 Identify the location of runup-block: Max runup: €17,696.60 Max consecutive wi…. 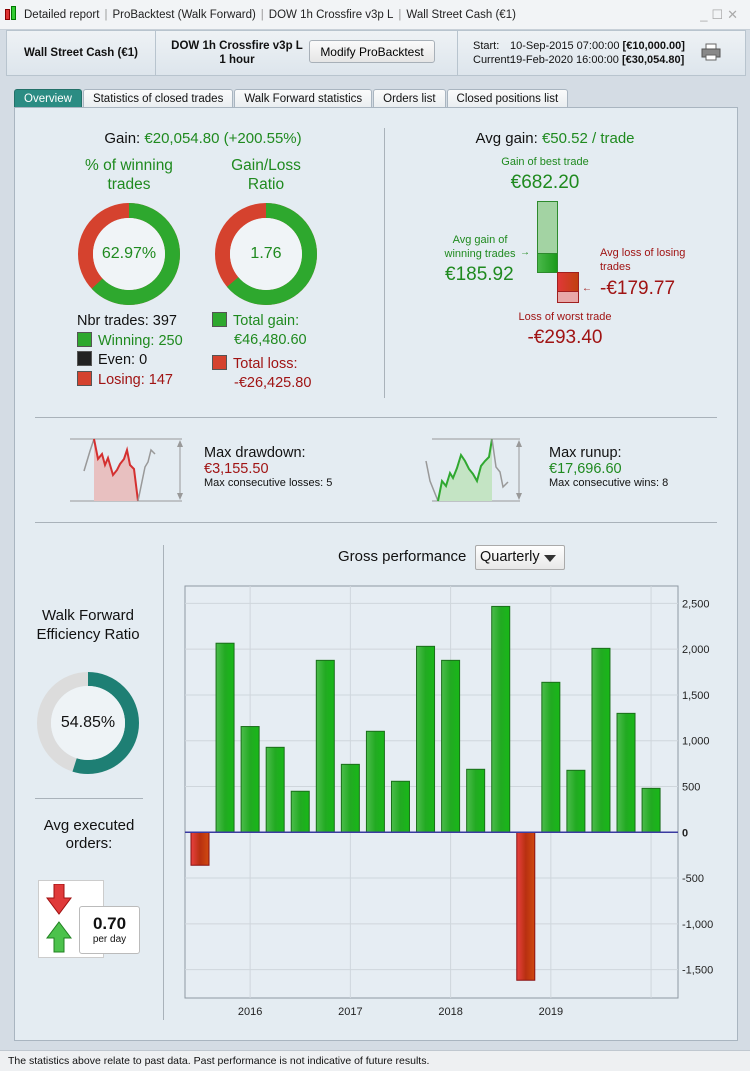
(608, 467).